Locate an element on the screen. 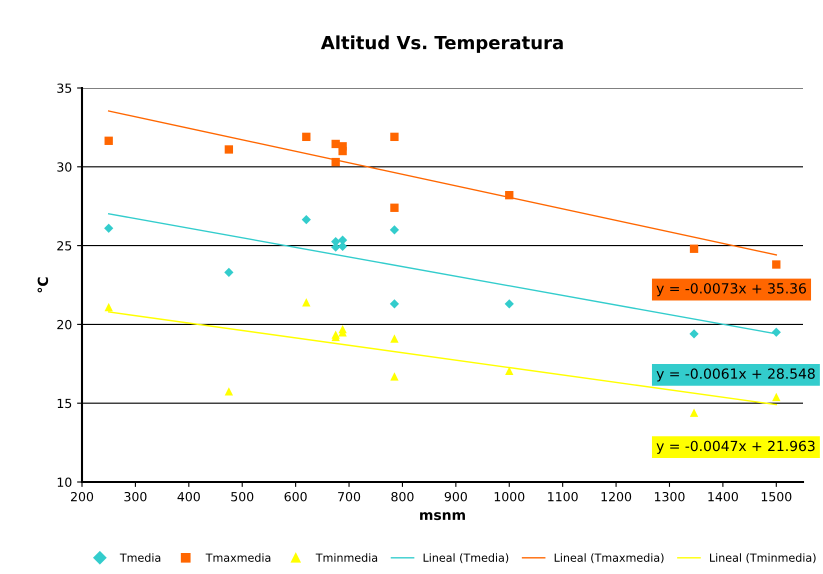 Image resolution: width=823 pixels, height=574 pixels. x-tick-label: 500 is located at coordinates (242, 497).